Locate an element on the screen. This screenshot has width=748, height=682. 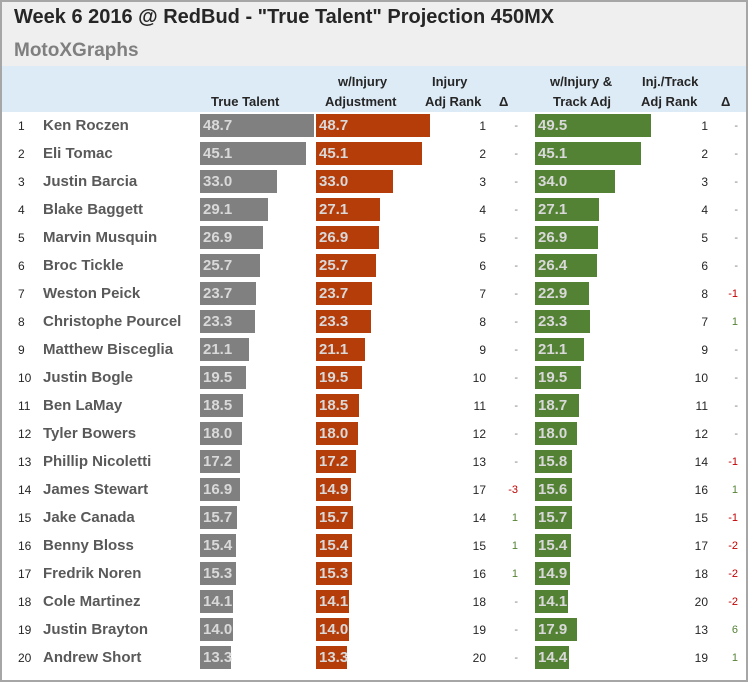
track-adj-rank: 14 is located at coordinates (701, 462).